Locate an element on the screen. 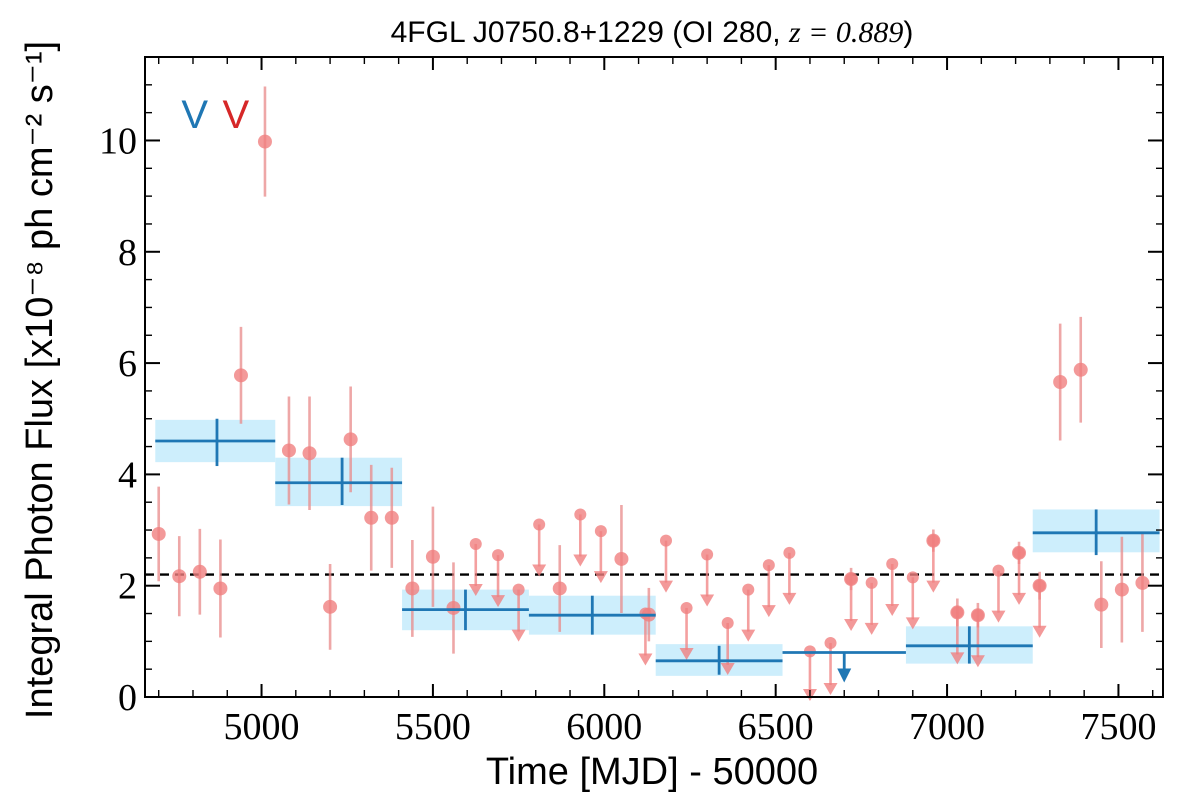  long-bin-upper-limit-arrow is located at coordinates (844, 675).